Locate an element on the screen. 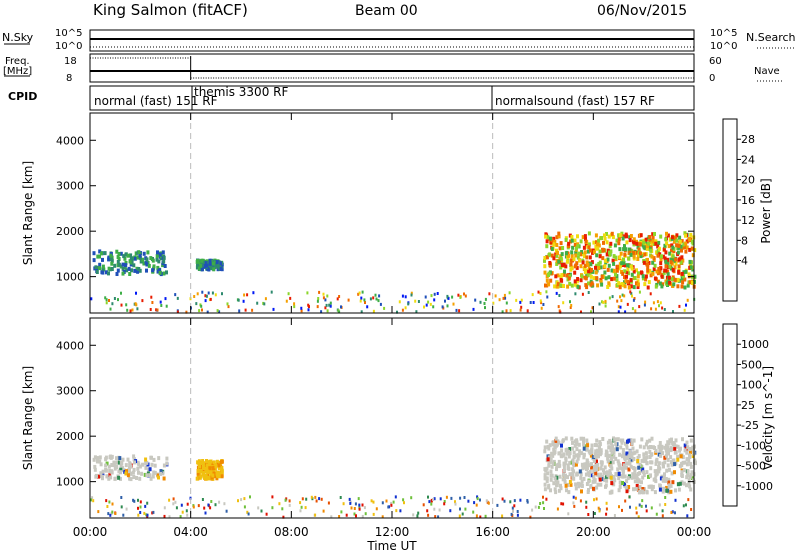 This screenshot has height=558, width=800. colorbar-tick-label: 20 is located at coordinates (748, 180).